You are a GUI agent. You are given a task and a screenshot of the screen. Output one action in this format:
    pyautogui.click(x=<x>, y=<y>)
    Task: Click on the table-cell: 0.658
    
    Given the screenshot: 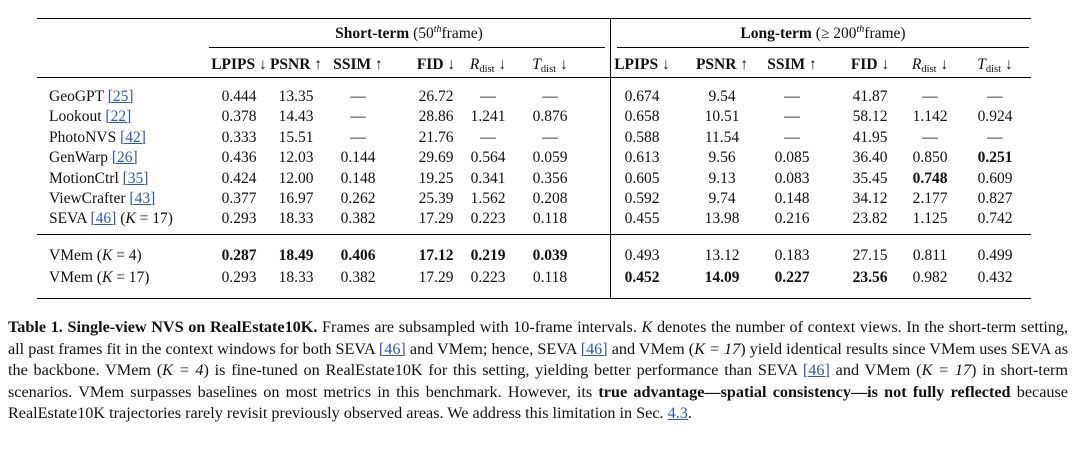 What is the action you would take?
    pyautogui.click(x=642, y=116)
    